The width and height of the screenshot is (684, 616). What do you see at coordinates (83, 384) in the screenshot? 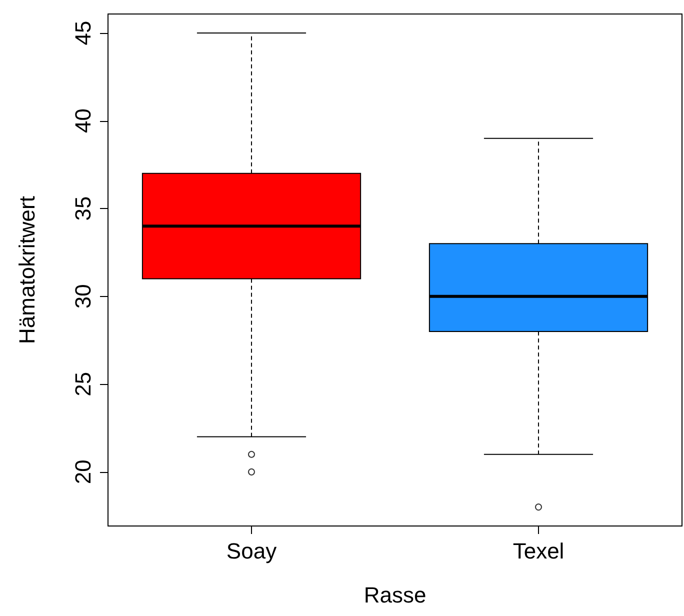
I see `y-tick-label: 25` at bounding box center [83, 384].